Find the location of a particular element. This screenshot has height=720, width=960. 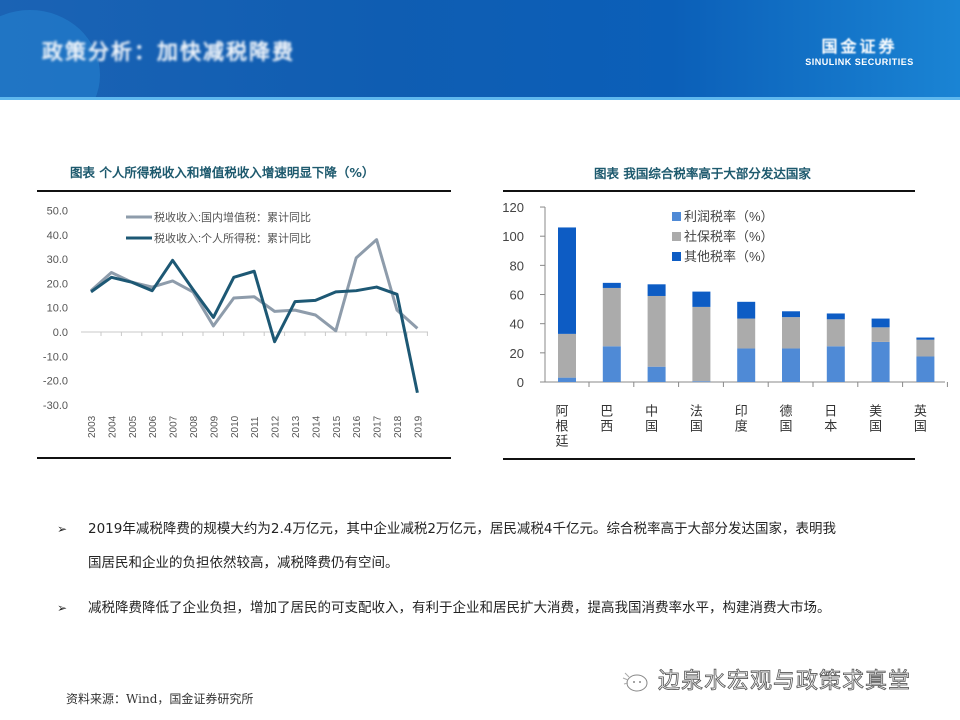

x-tick-label: 英国 is located at coordinates (919, 418).